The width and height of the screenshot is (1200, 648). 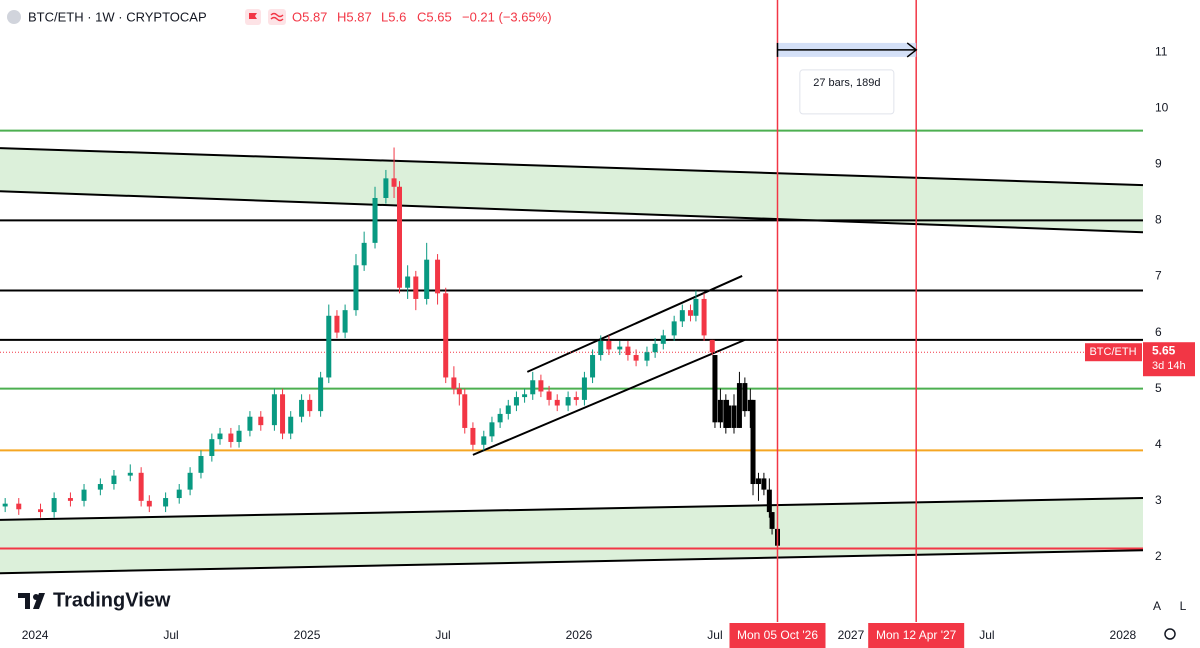 I want to click on log-scale-button: L, so click(x=1183, y=606).